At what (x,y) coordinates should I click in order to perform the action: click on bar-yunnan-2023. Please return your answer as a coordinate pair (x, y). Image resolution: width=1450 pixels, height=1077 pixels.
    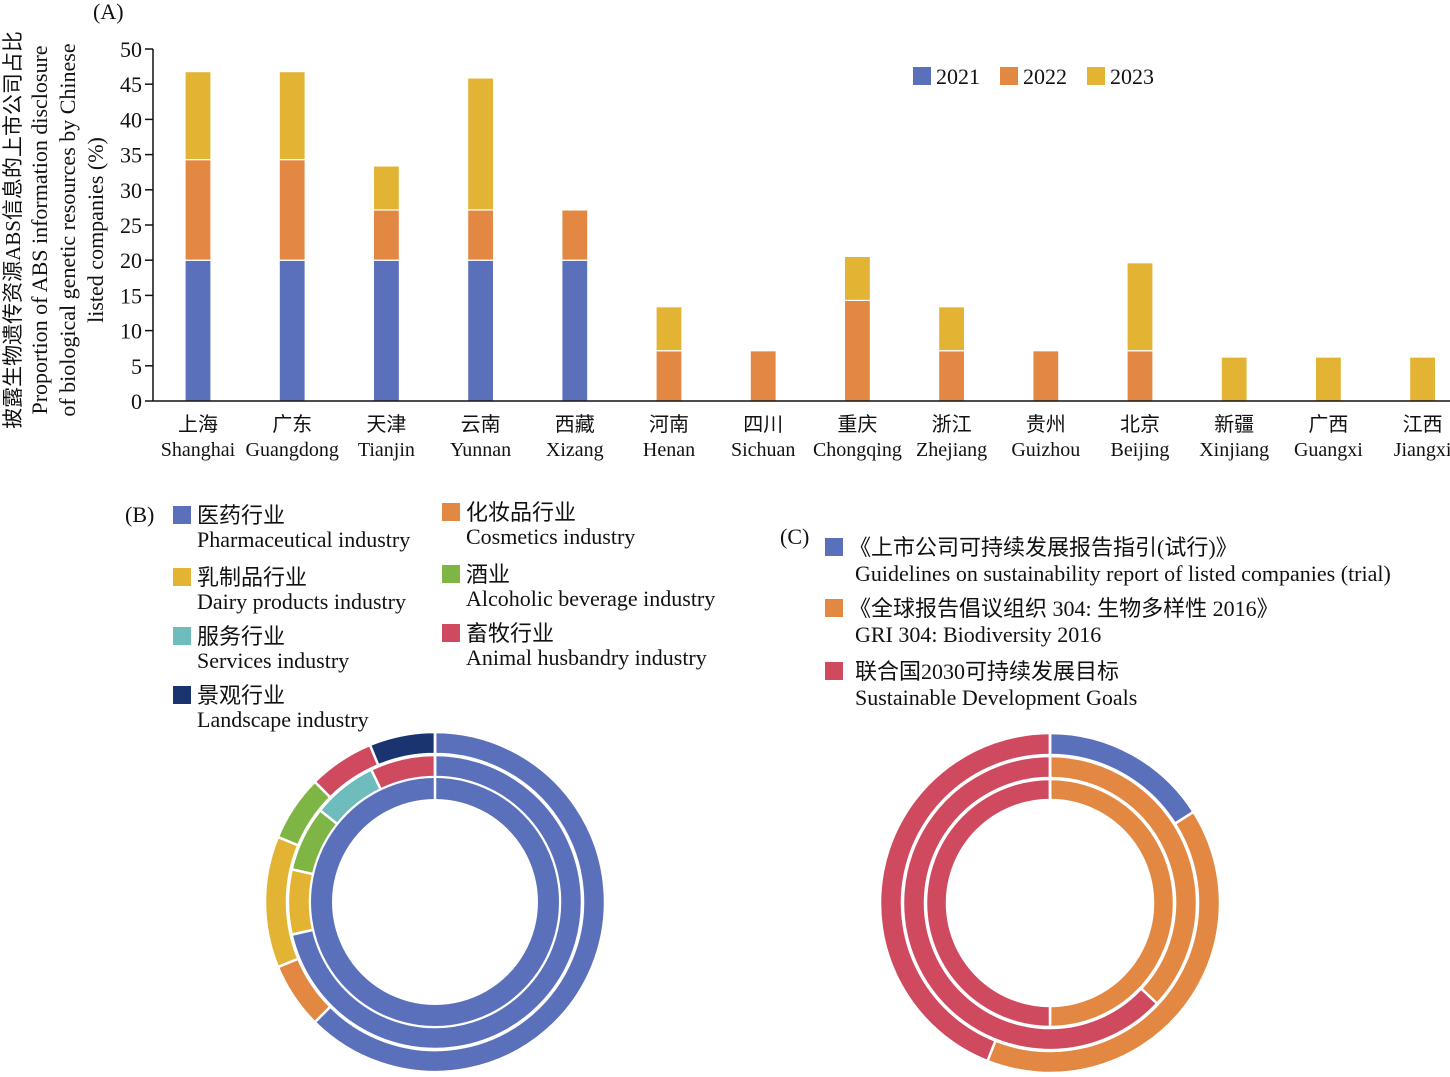
    Looking at the image, I should click on (481, 144).